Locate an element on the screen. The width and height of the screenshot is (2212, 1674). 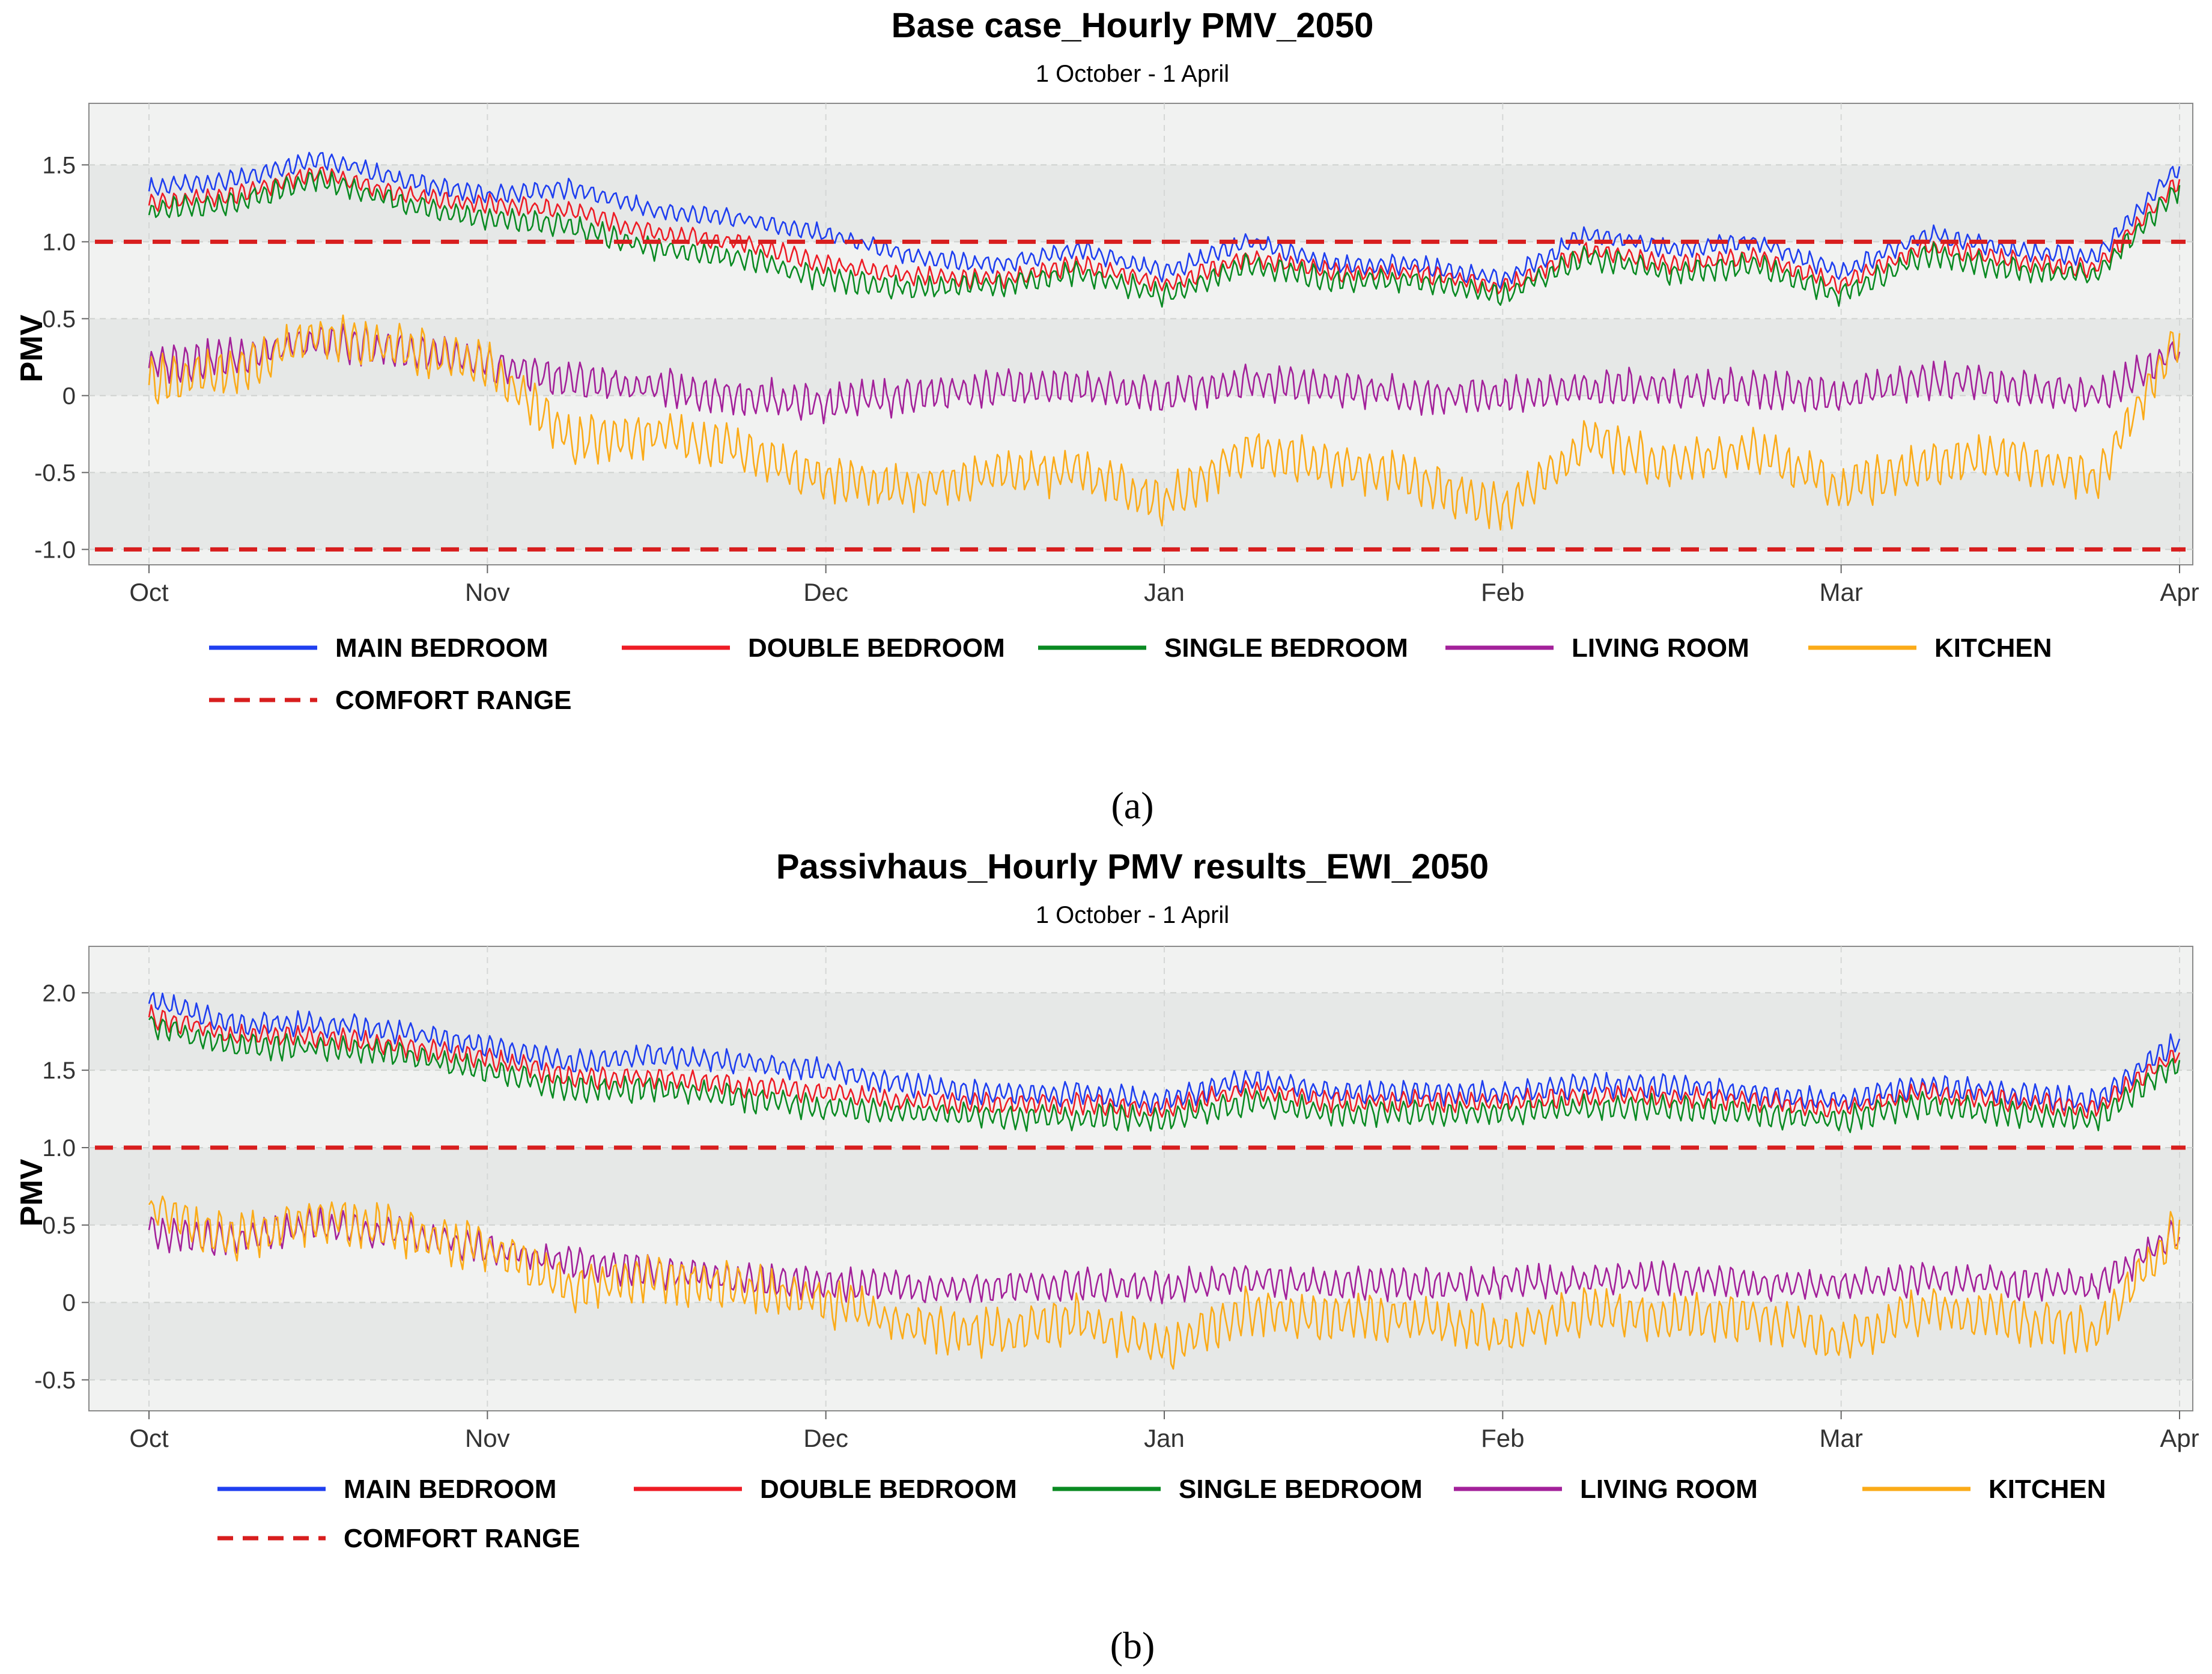
chart-b-legend-label: MAIN BEDROOM is located at coordinates (450, 1489).